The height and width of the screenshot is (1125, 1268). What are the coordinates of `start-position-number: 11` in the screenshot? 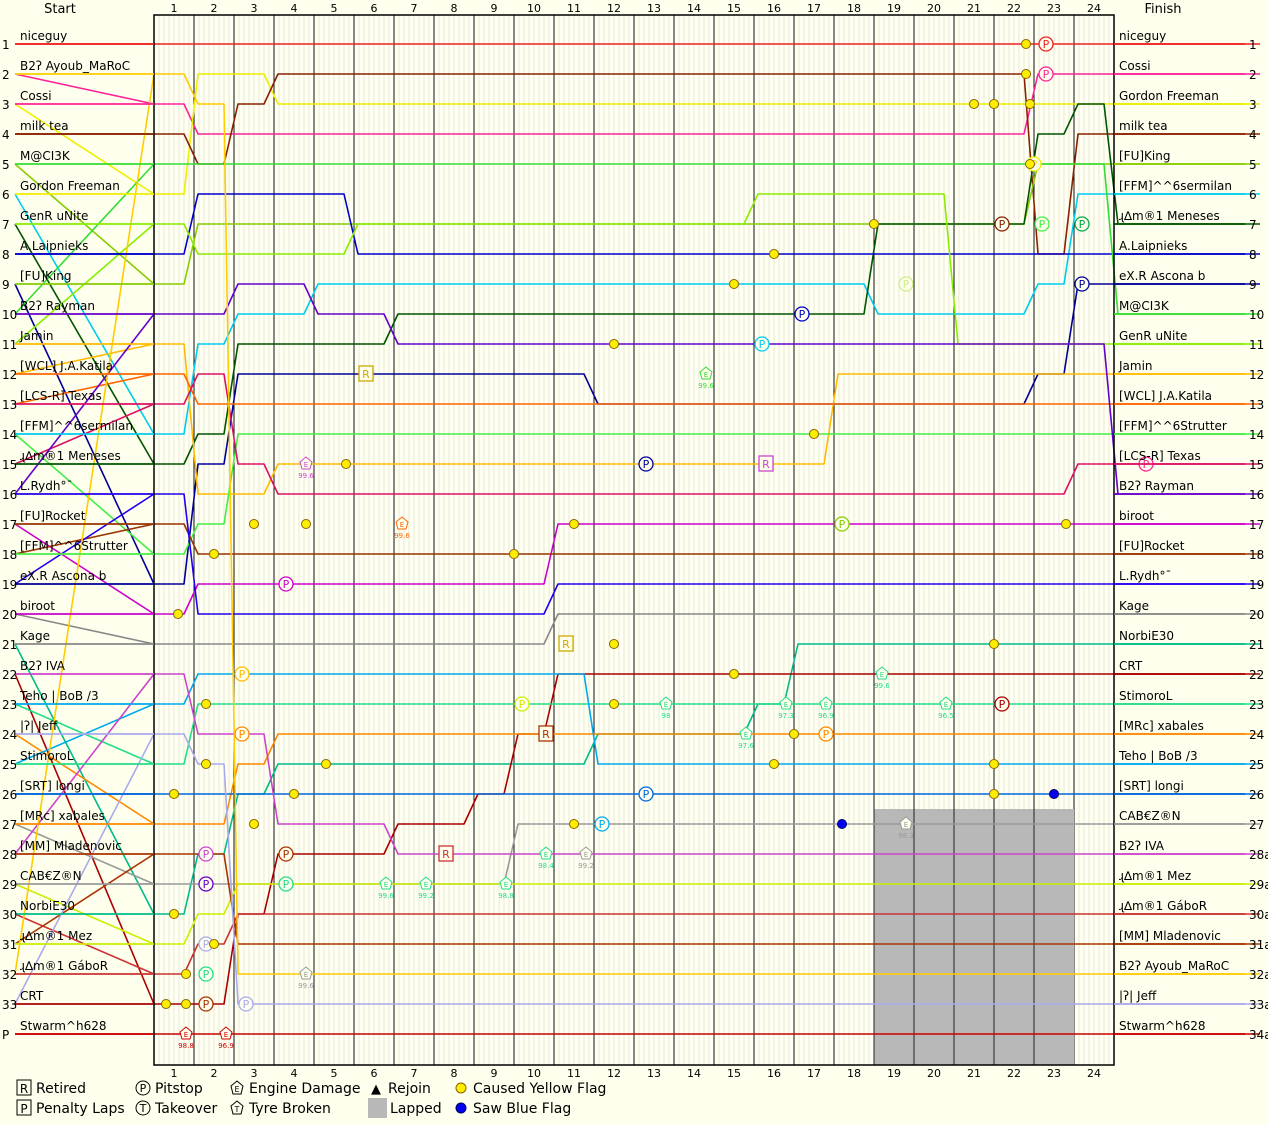 It's located at (9, 345).